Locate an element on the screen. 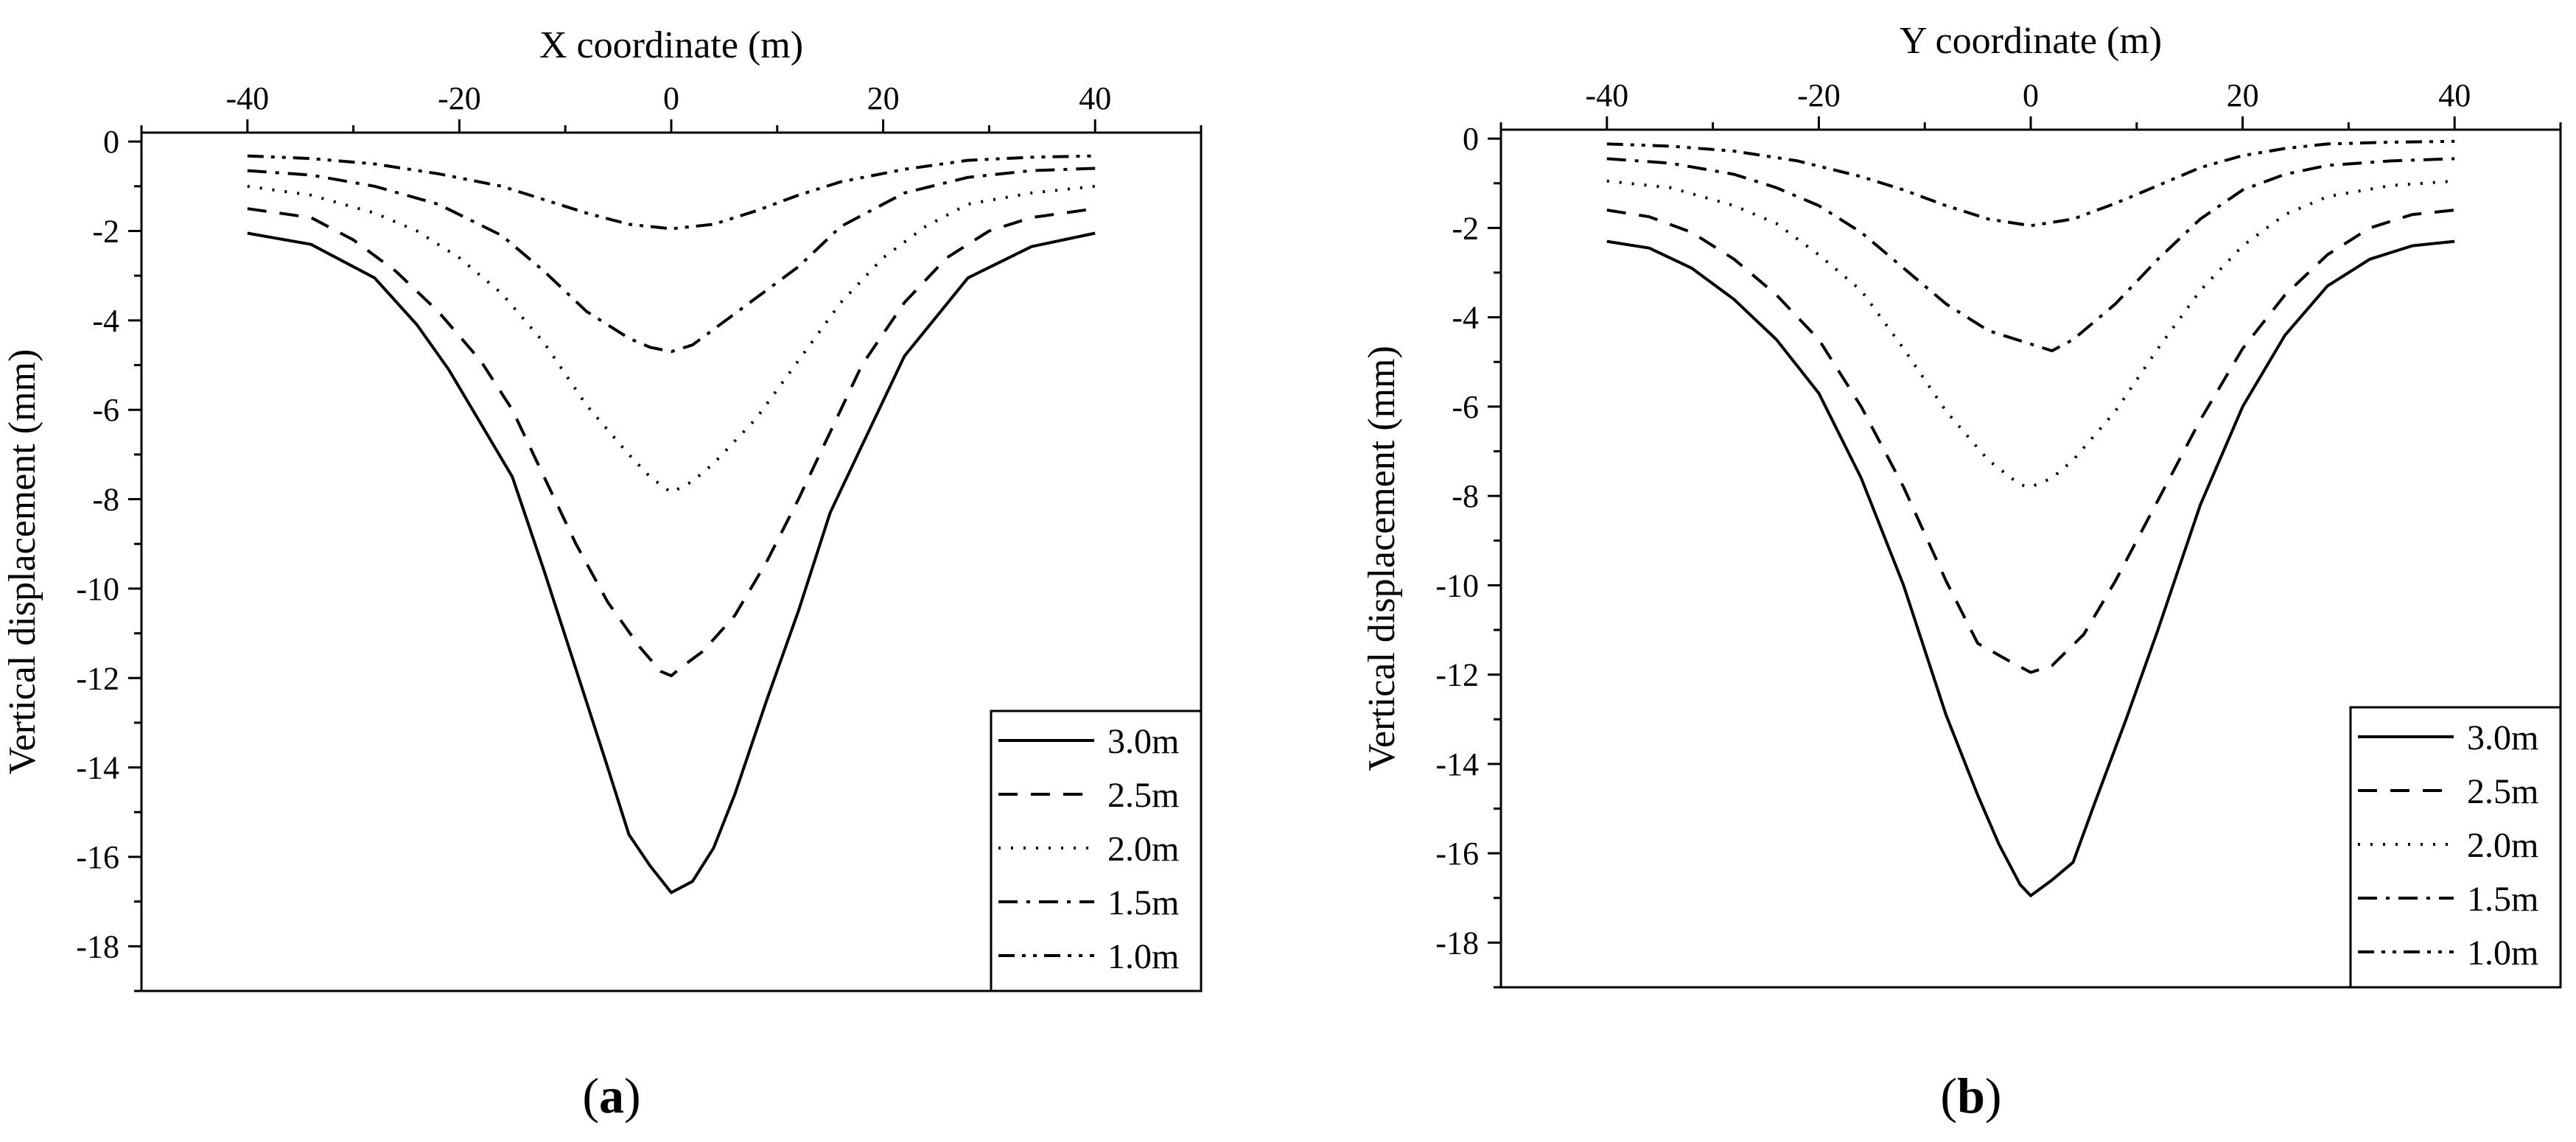  caption-letter: a is located at coordinates (611, 1096).